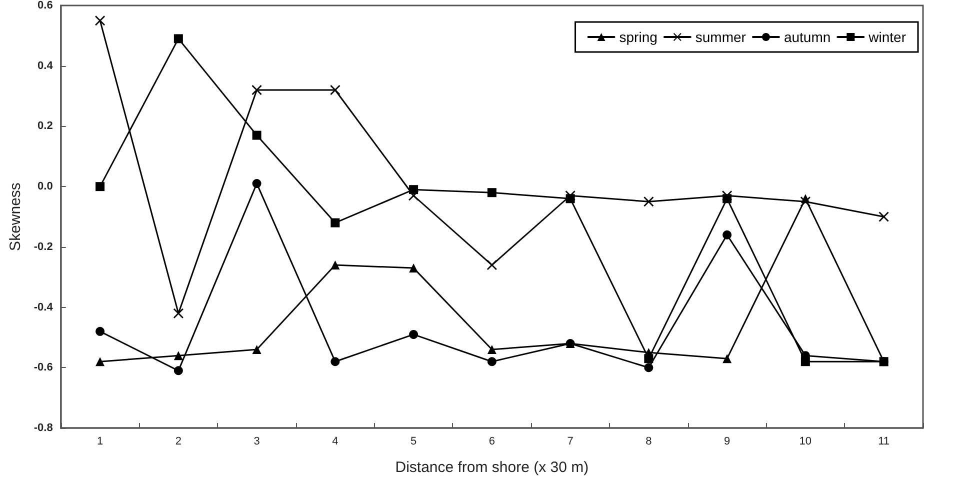 The image size is (963, 483). Describe the element at coordinates (570, 442) in the screenshot. I see `x-tick-label: 7` at that location.